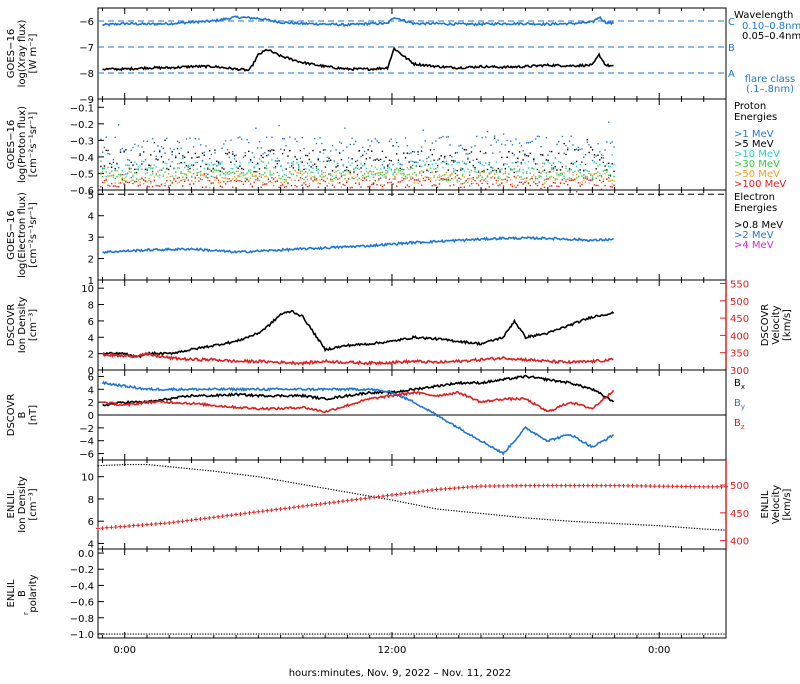 The height and width of the screenshot is (684, 800). I want to click on y2-tick-label: 450, so click(739, 319).